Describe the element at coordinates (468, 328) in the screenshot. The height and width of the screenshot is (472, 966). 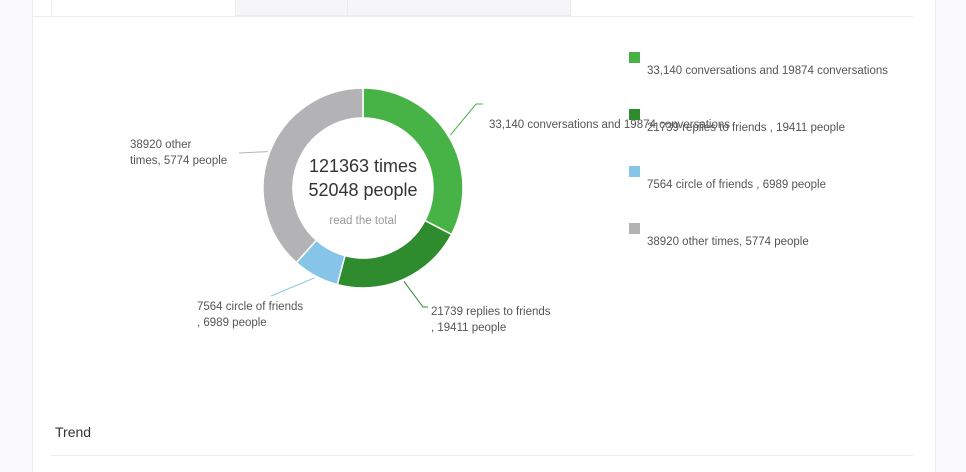
I see `callout-label-2: , 19411 people` at that location.